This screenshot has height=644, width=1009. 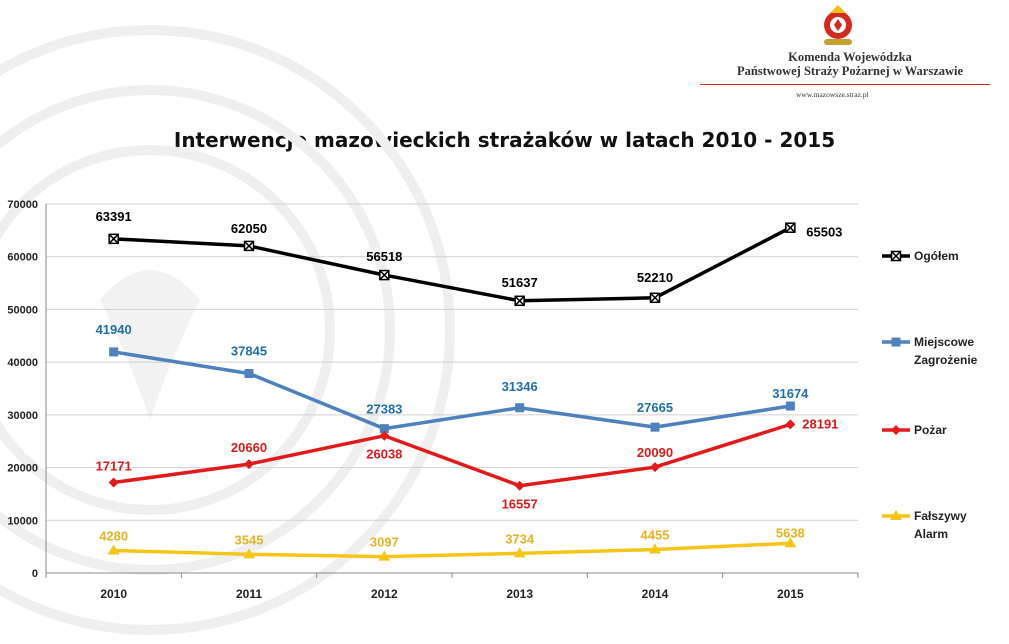 What do you see at coordinates (838, 25) in the screenshot?
I see `fire-brigade-logo-icon` at bounding box center [838, 25].